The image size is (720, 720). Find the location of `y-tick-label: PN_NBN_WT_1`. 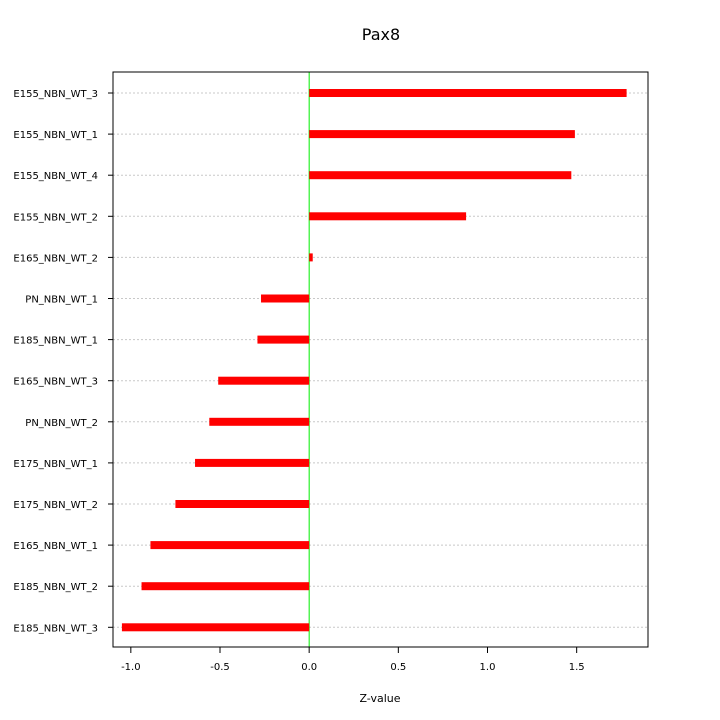

y-tick-label: PN_NBN_WT_1 is located at coordinates (61, 300).